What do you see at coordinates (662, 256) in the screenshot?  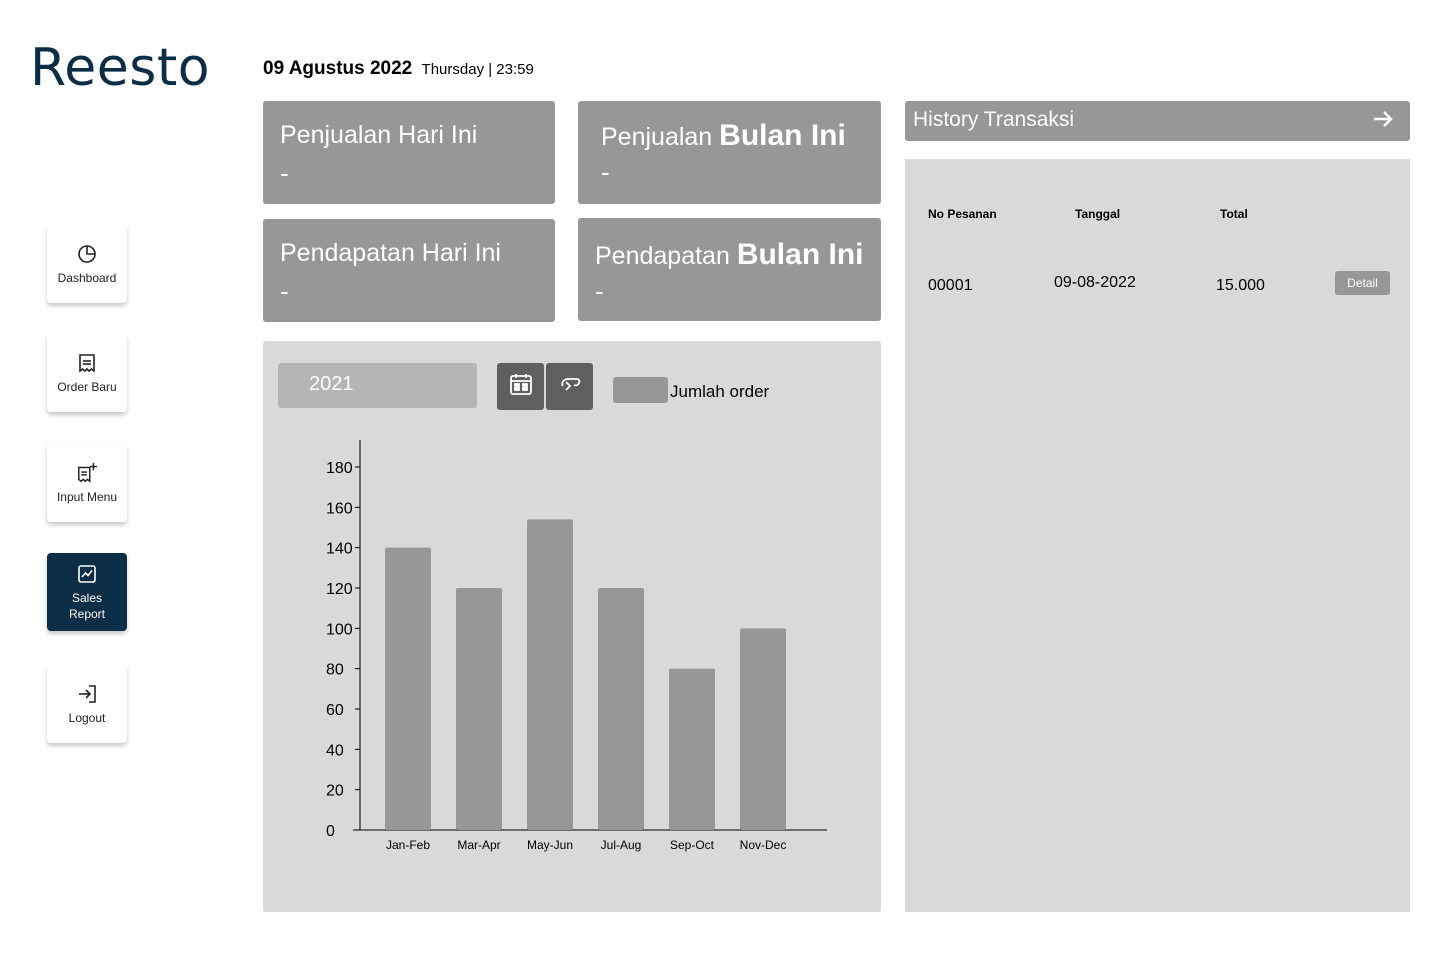 I see `stat-card-title-pre: Pendapatan` at bounding box center [662, 256].